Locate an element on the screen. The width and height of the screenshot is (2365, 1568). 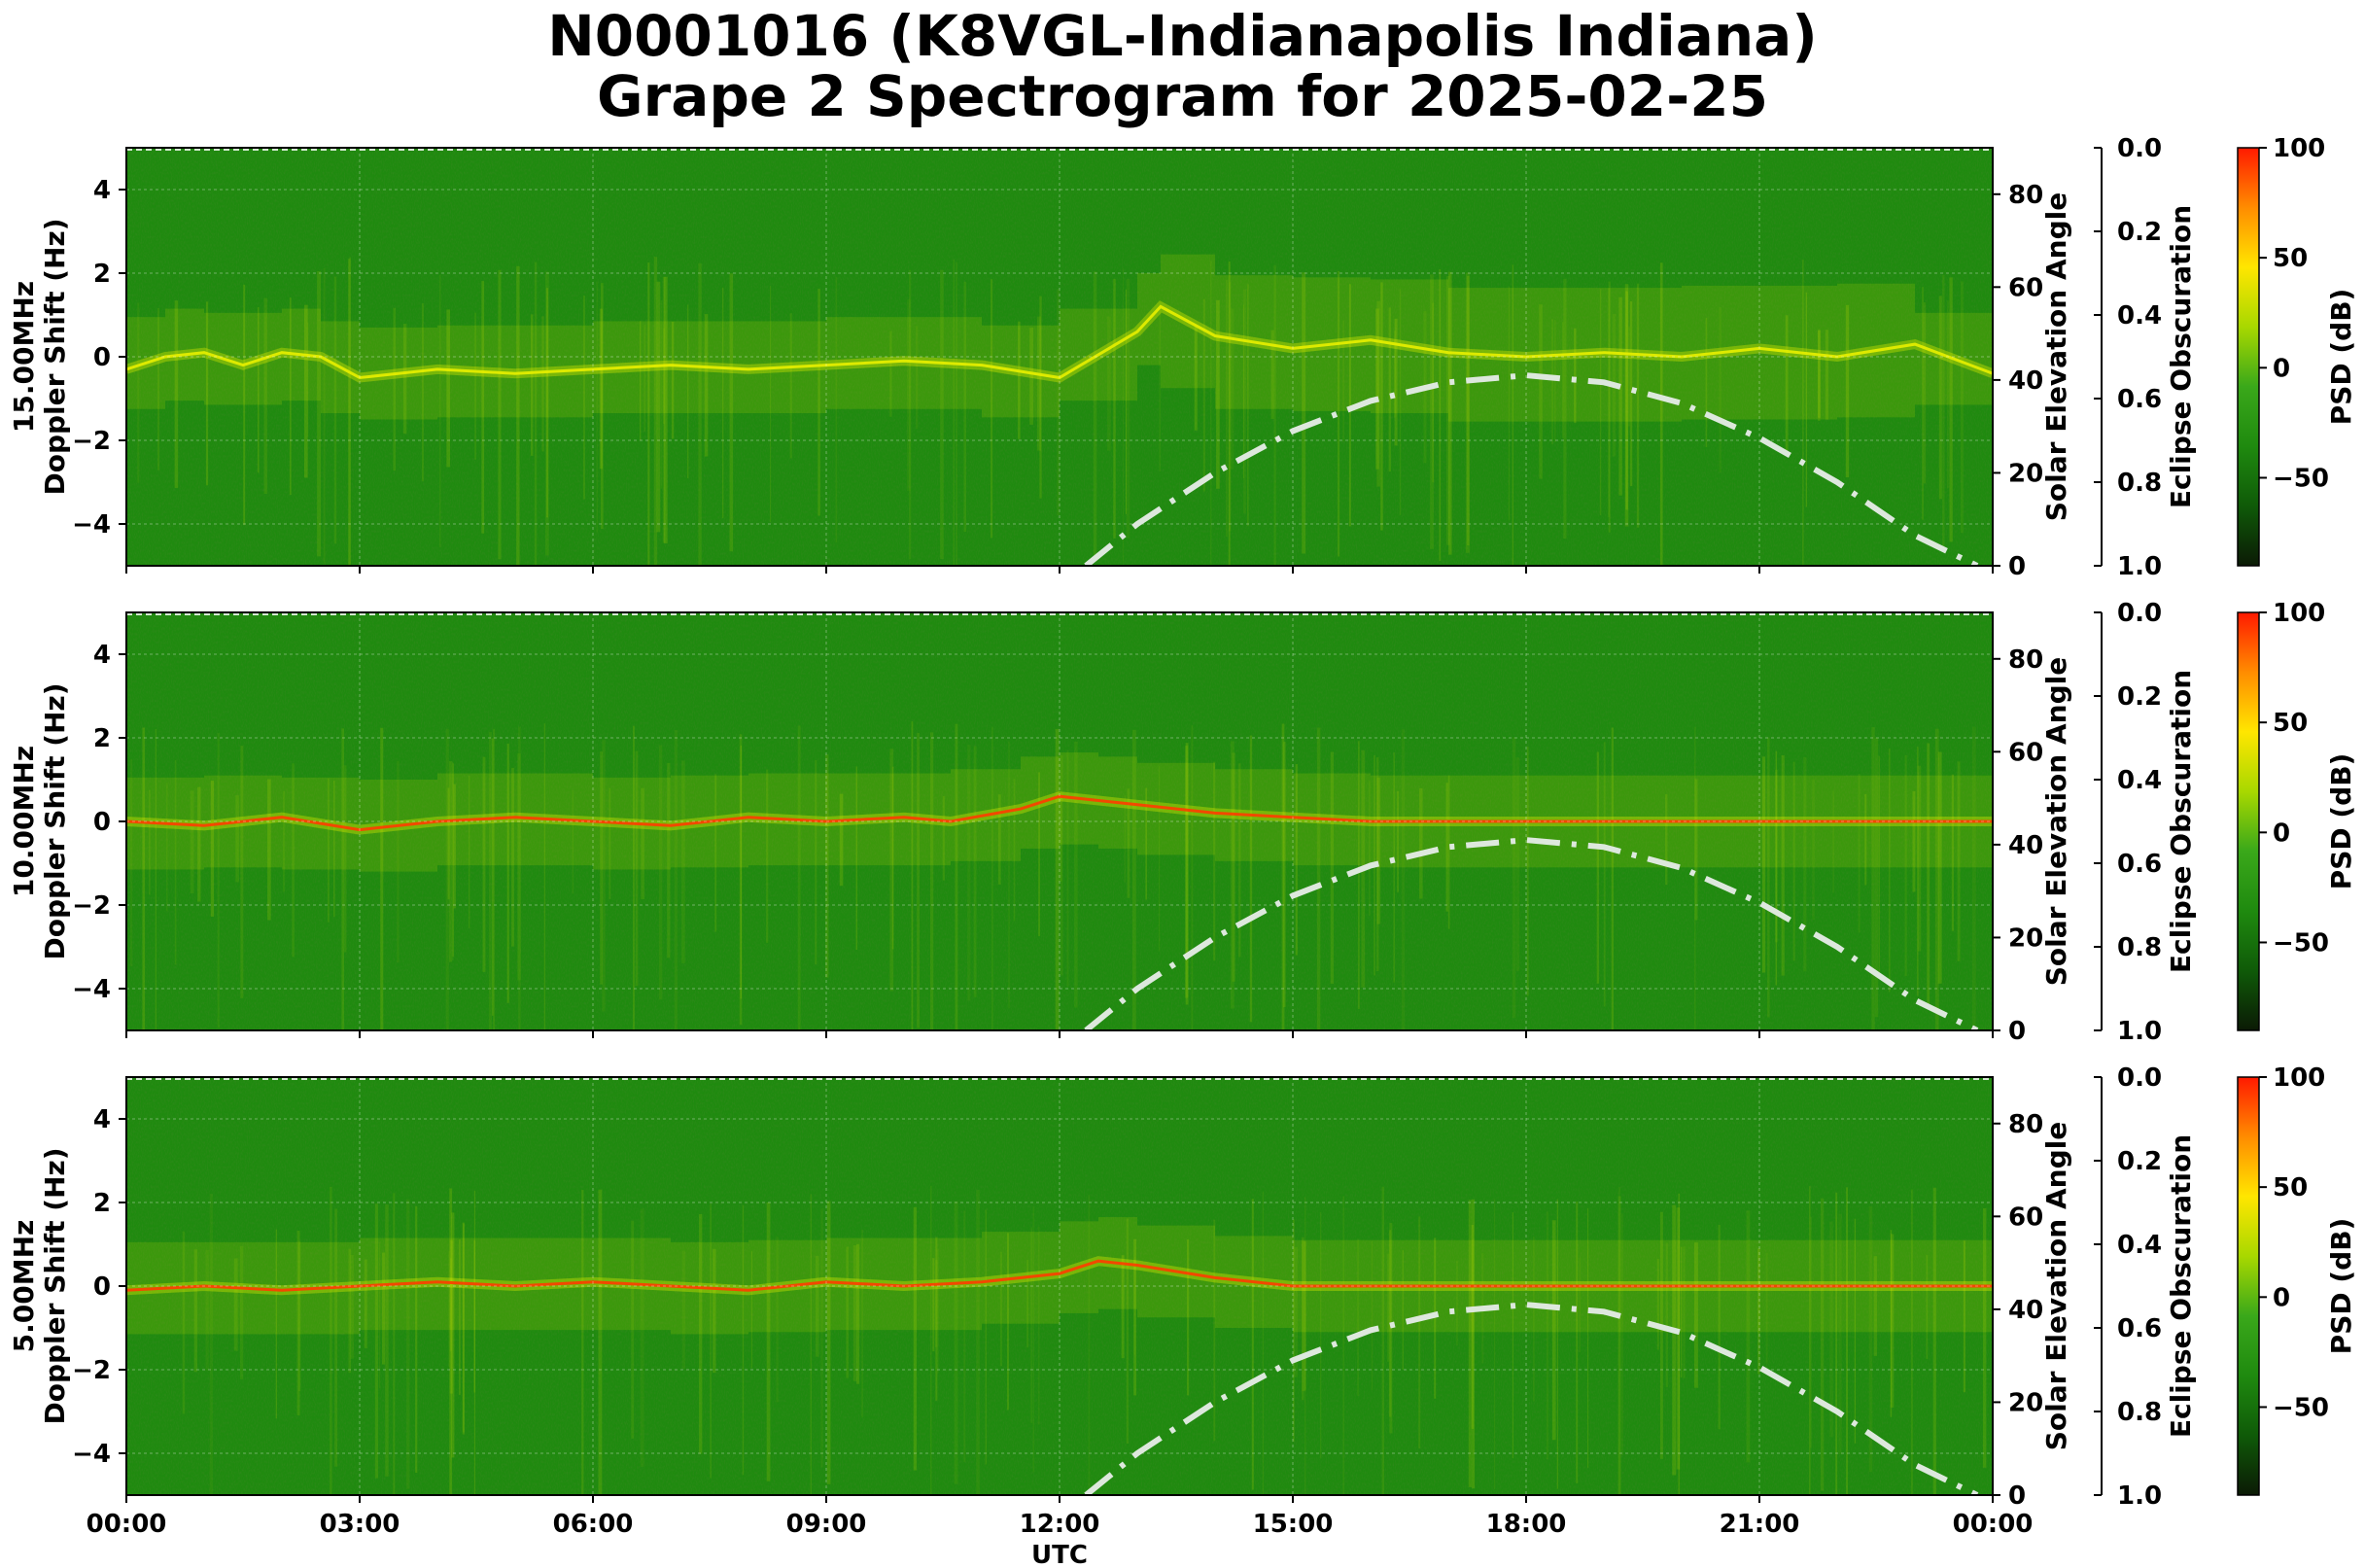
x-tick-label: 12:00 is located at coordinates (1060, 1524).